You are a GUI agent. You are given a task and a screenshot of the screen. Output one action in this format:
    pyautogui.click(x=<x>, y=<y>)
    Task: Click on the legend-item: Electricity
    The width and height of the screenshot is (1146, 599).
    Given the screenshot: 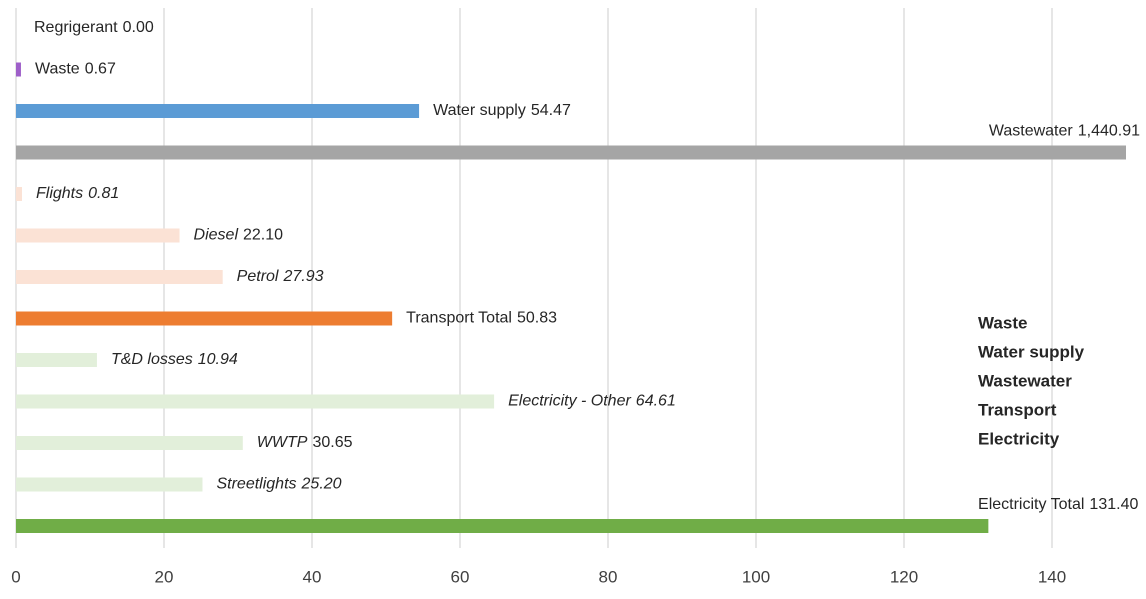 What is the action you would take?
    pyautogui.click(x=1019, y=438)
    